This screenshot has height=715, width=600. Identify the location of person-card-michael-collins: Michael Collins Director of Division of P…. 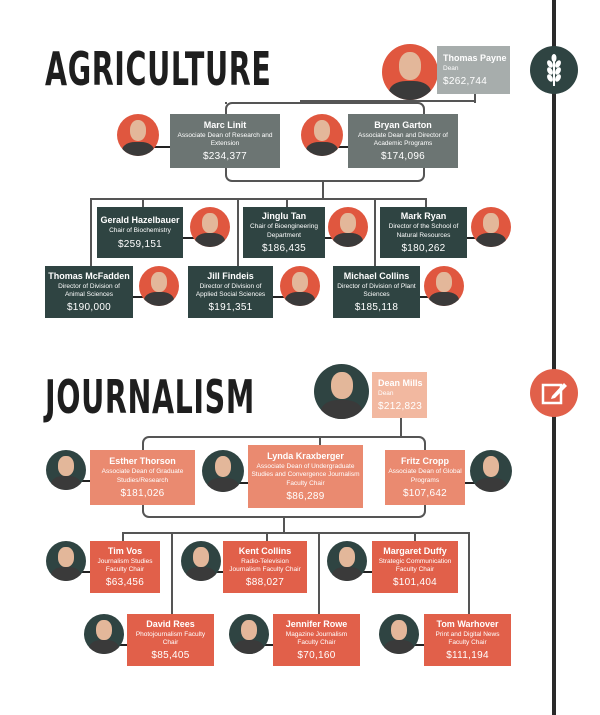
(376, 292).